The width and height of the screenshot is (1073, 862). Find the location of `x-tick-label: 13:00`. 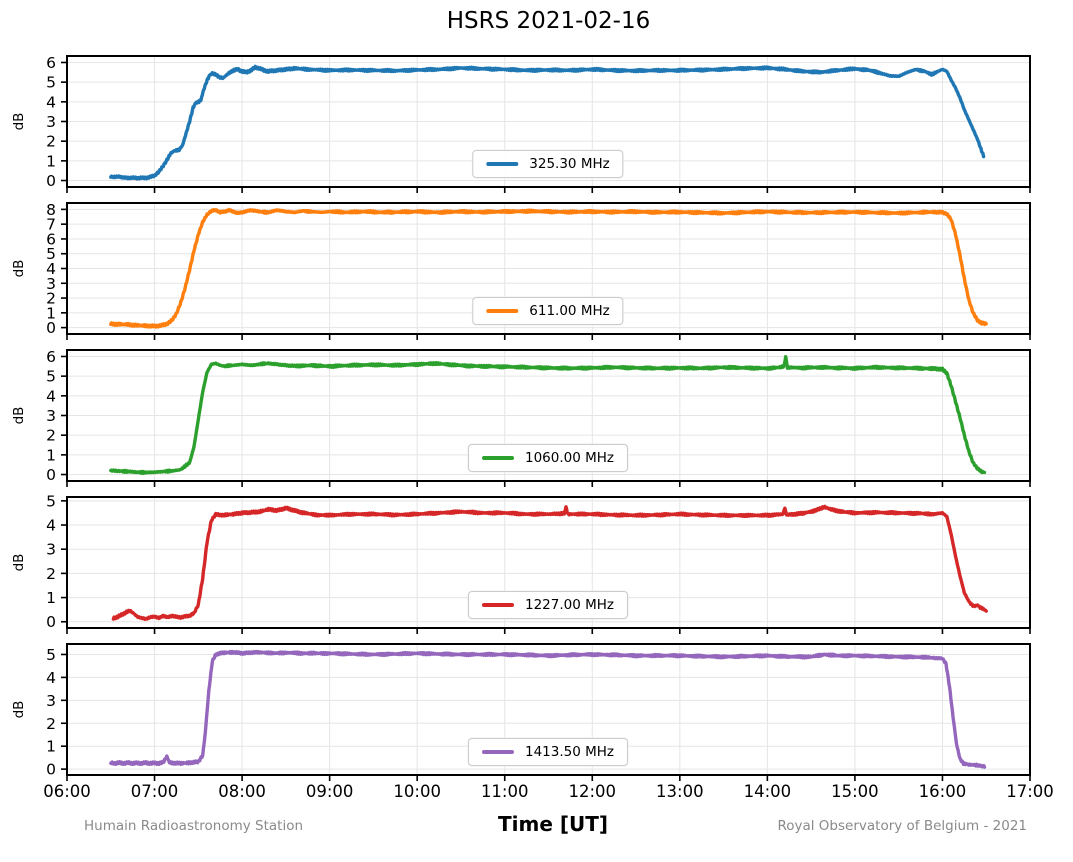

x-tick-label: 13:00 is located at coordinates (680, 791).